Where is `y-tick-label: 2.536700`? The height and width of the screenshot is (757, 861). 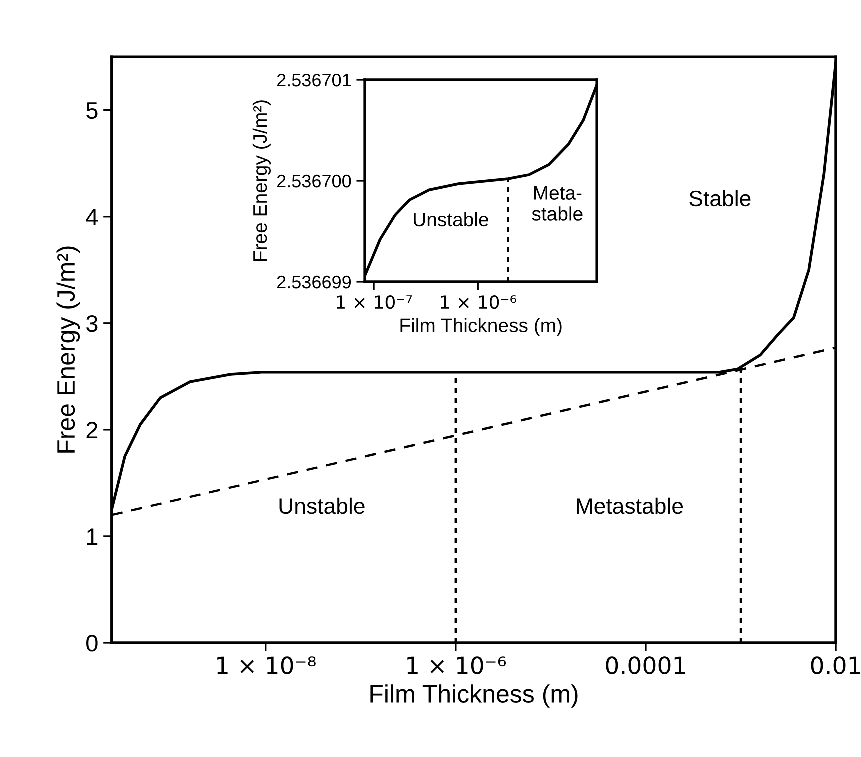
y-tick-label: 2.536700 is located at coordinates (314, 181).